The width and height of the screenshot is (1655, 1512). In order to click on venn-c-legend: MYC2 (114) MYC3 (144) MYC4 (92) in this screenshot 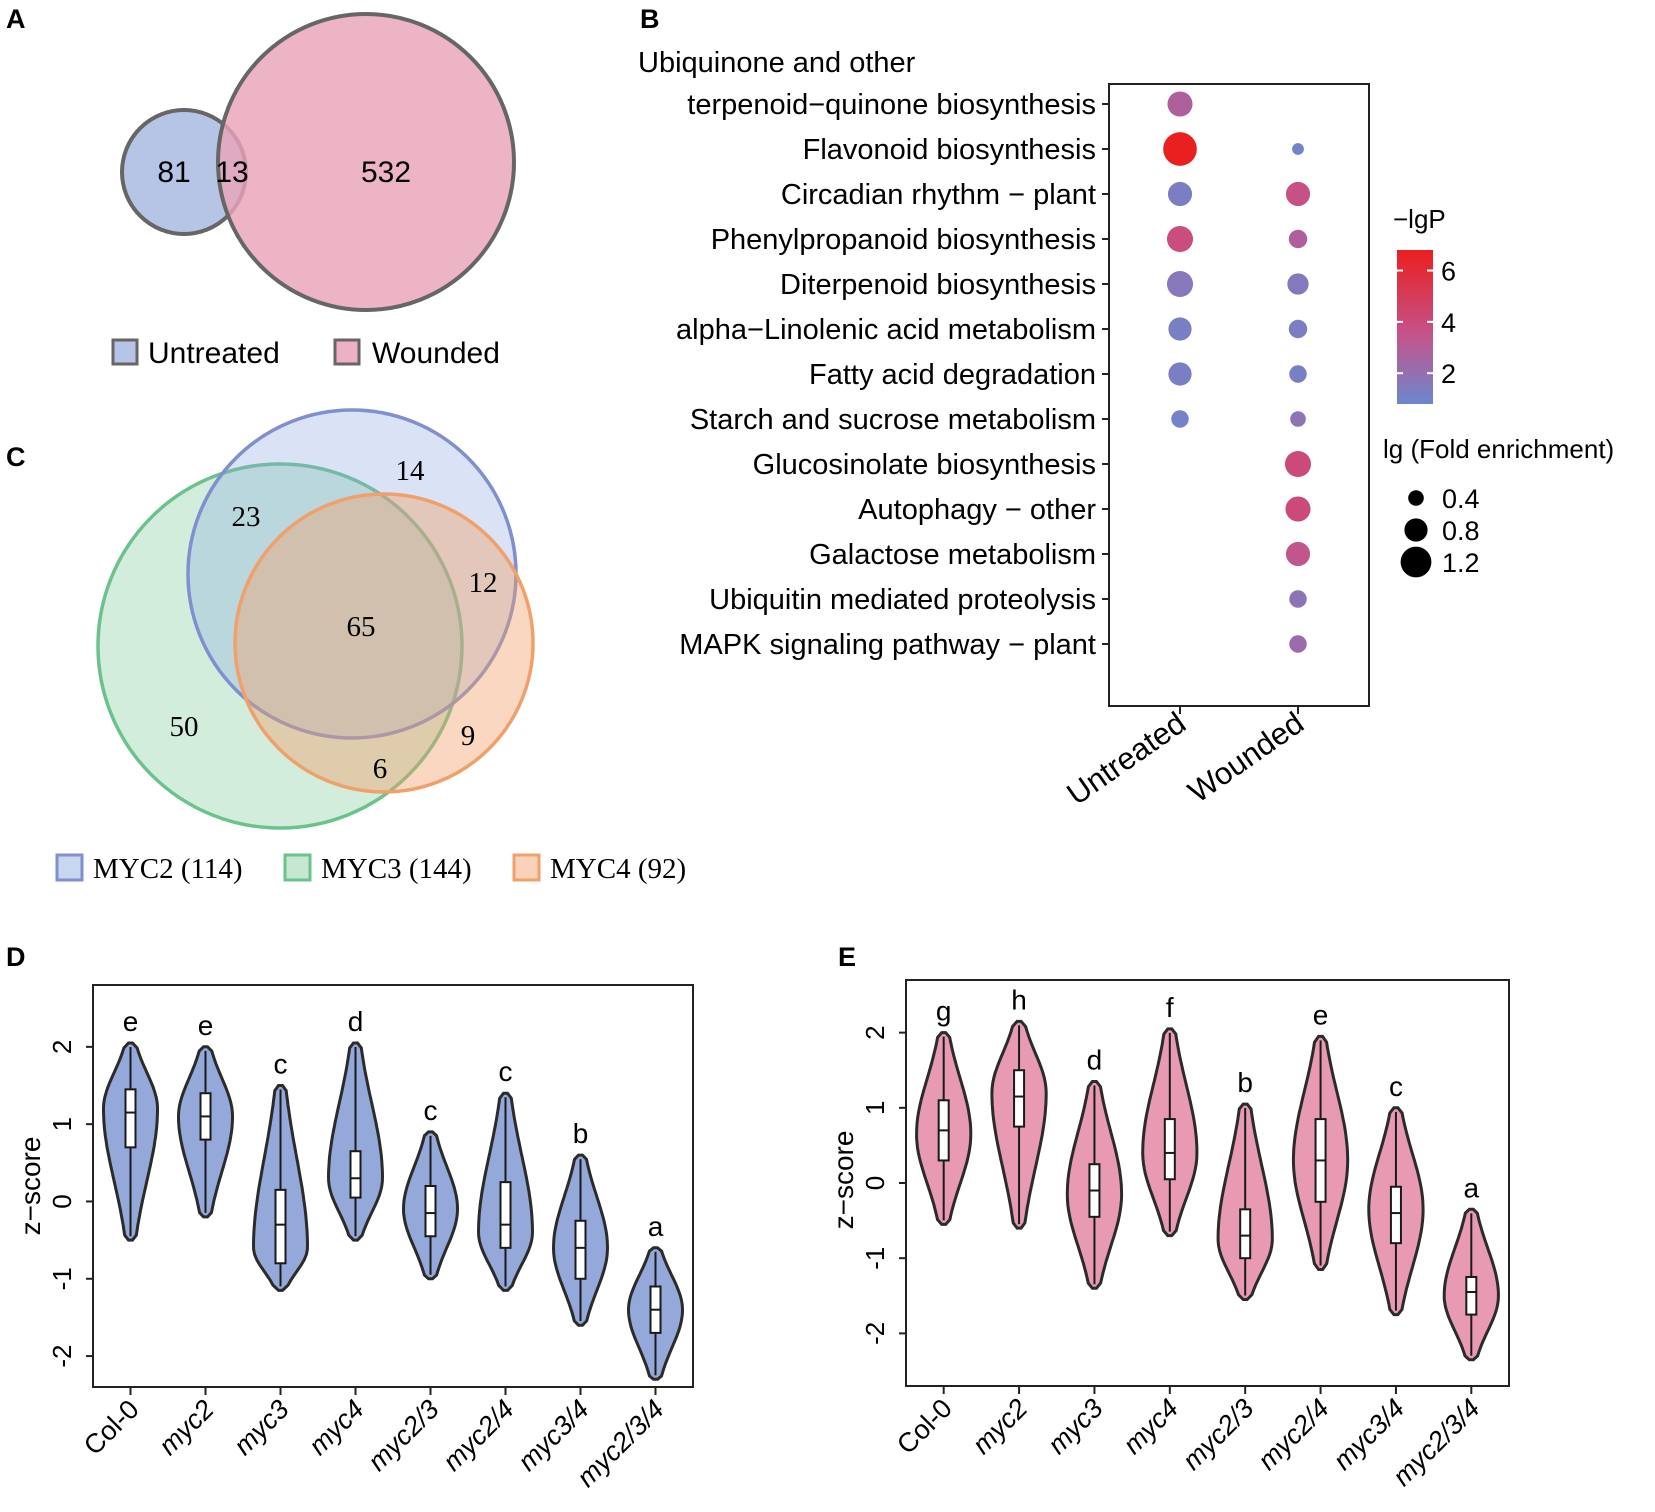, I will do `click(370, 869)`.